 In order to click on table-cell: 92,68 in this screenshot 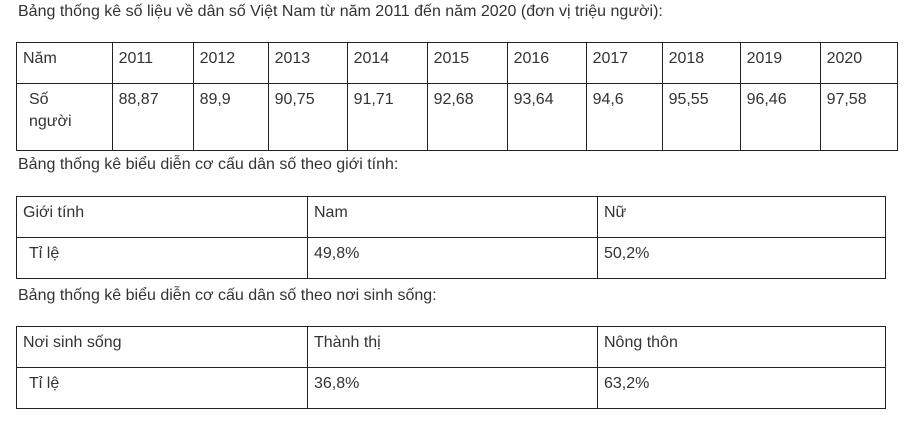, I will do `click(467, 117)`.